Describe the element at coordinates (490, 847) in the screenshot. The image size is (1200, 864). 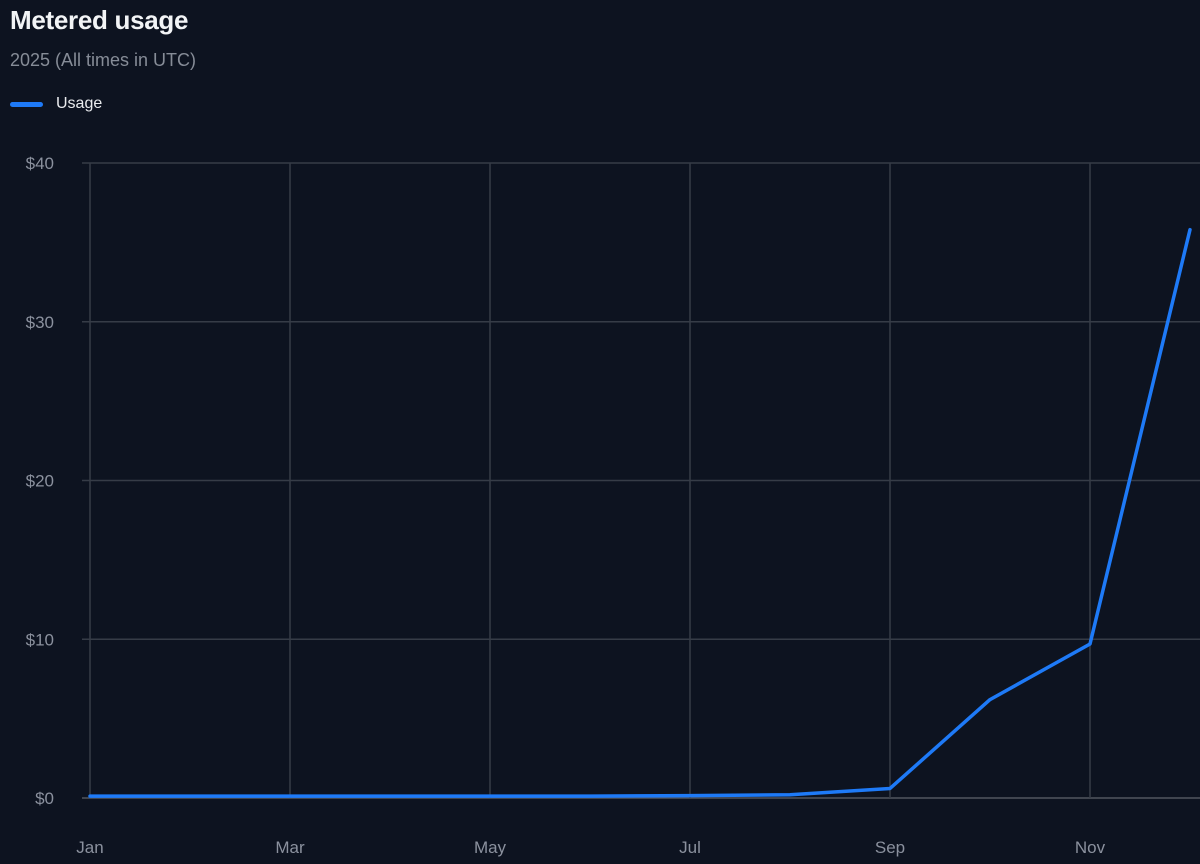
I see `x-axis-tick-label: May` at that location.